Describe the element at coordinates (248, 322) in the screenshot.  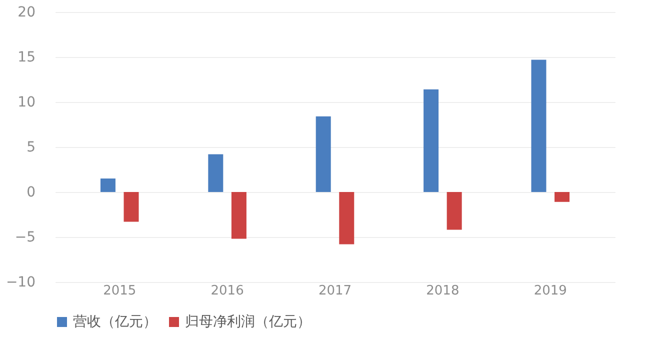
I see `legend-label: 归母净利润（亿元）` at that location.